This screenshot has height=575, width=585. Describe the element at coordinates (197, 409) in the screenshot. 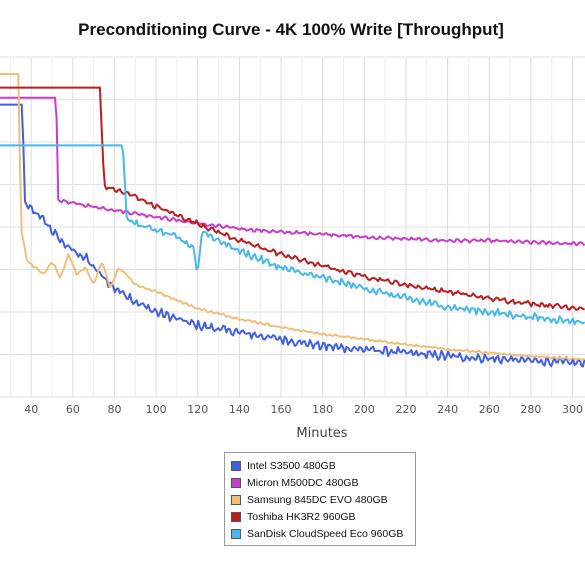

I see `x-tick-label: 120` at that location.